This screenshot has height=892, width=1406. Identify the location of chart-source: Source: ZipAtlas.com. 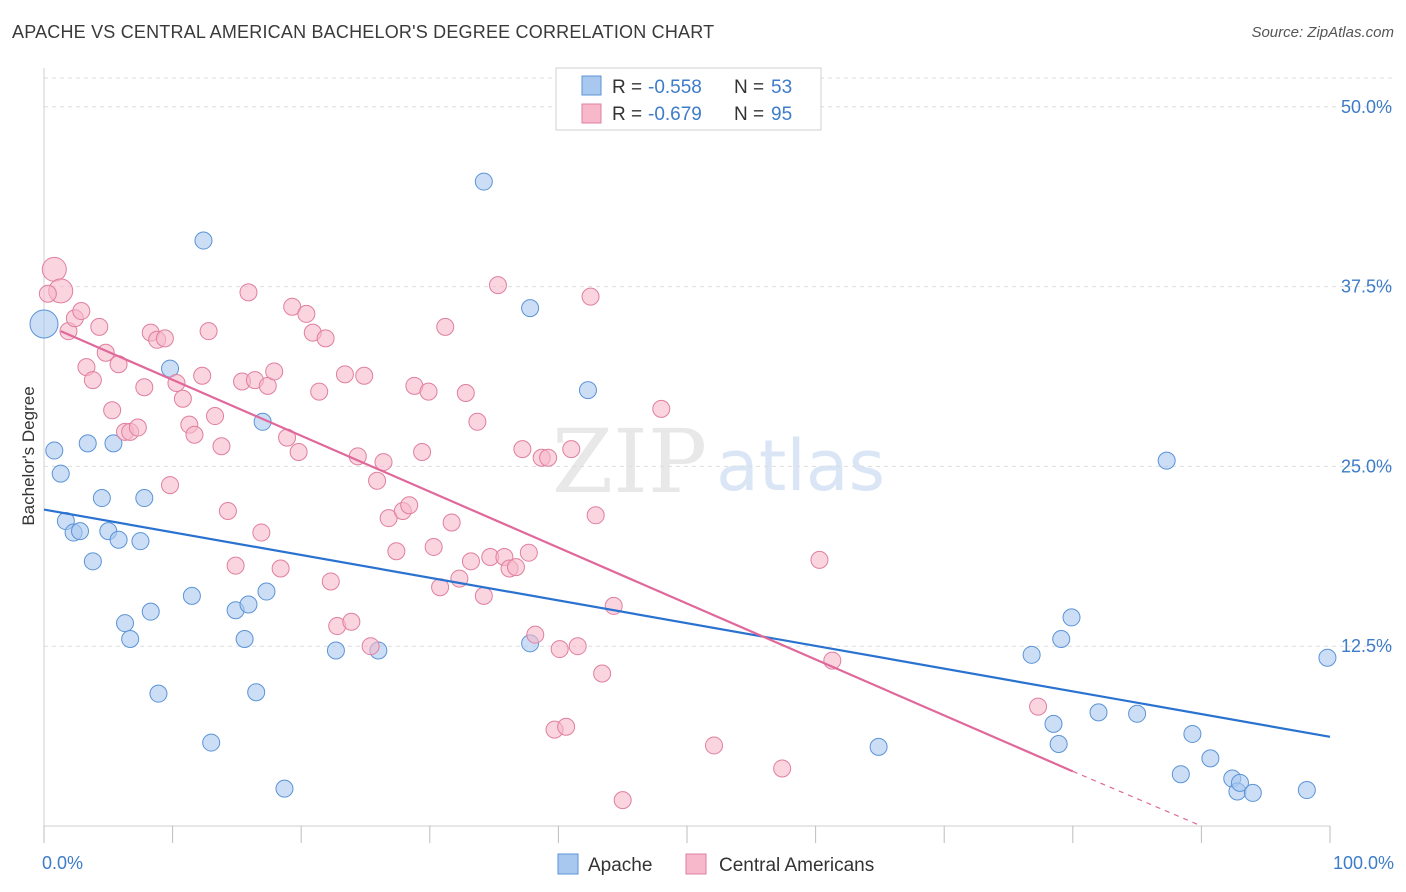
(1322, 32).